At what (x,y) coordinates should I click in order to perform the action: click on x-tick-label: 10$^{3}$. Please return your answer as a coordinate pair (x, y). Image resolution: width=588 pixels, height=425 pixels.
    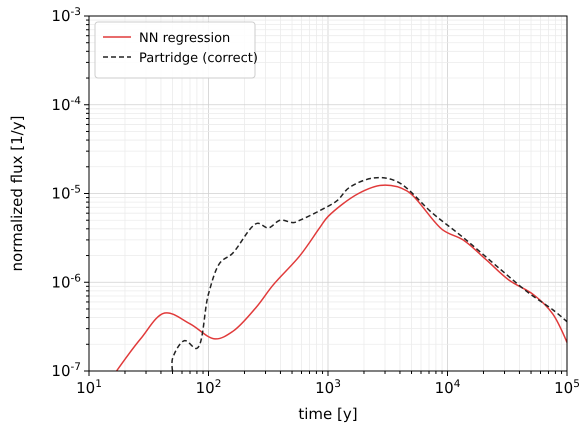
    Looking at the image, I should click on (328, 387).